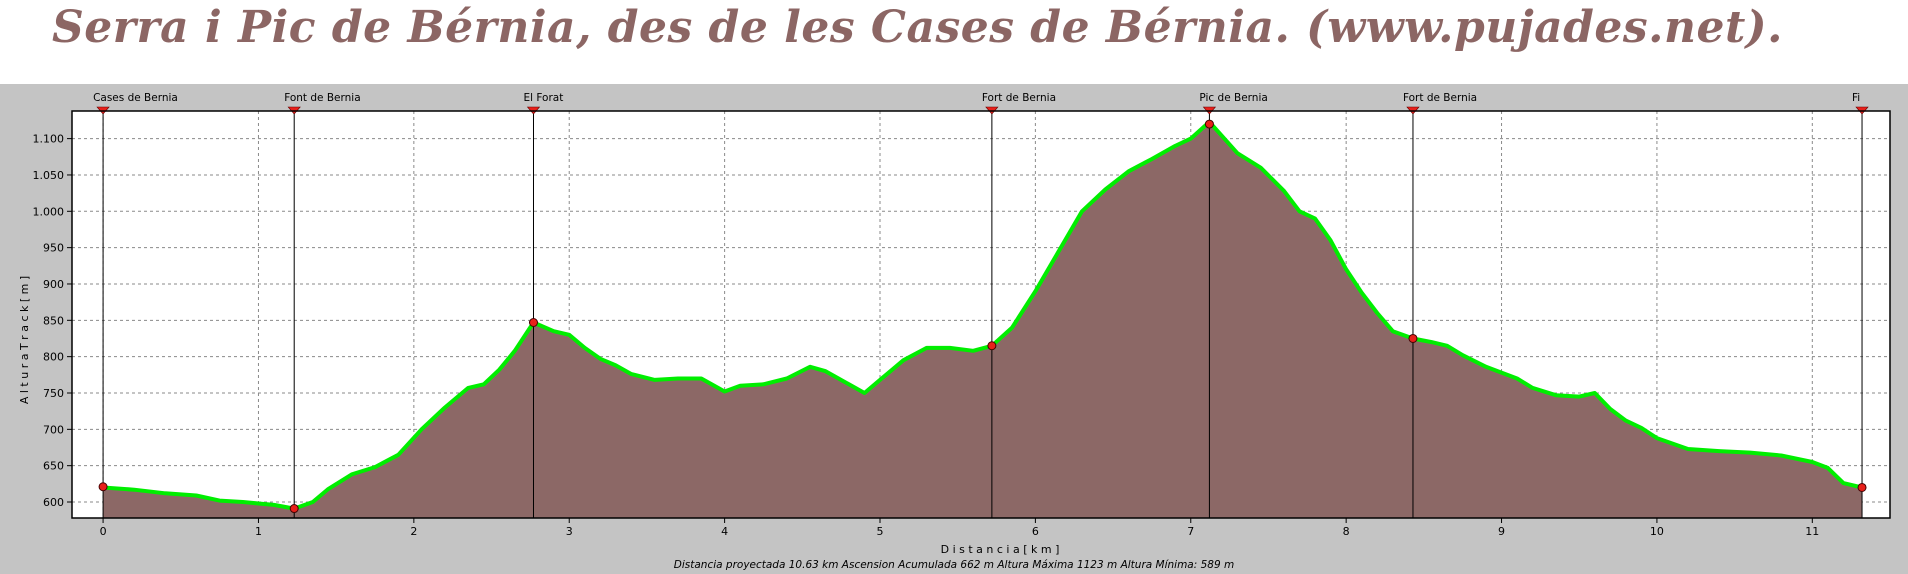 This screenshot has width=1908, height=574. What do you see at coordinates (1233, 98) in the screenshot?
I see `waypoint-label: Pic de Bernia` at bounding box center [1233, 98].